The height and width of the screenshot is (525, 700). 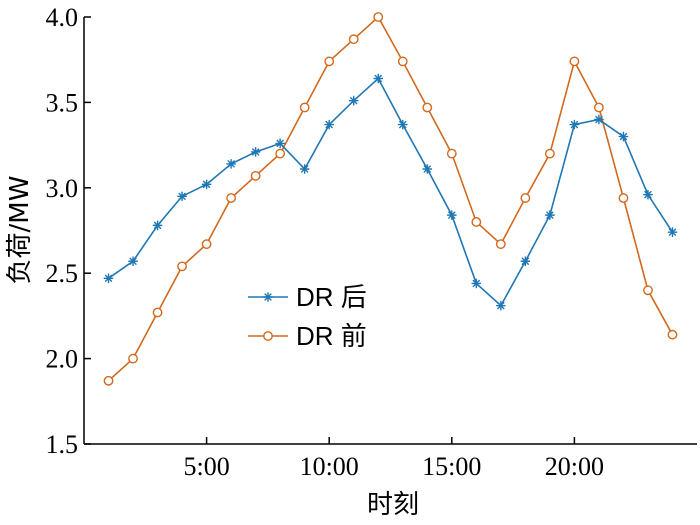 I want to click on x-tick-label: 5:00, so click(x=206, y=466).